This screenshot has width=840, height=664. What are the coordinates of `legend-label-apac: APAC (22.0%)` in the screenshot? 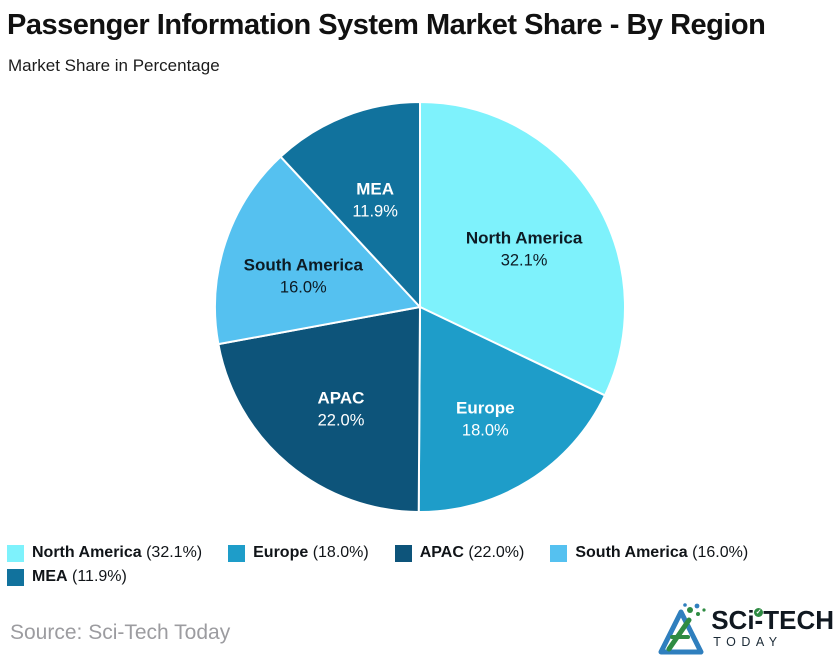 It's located at (472, 552).